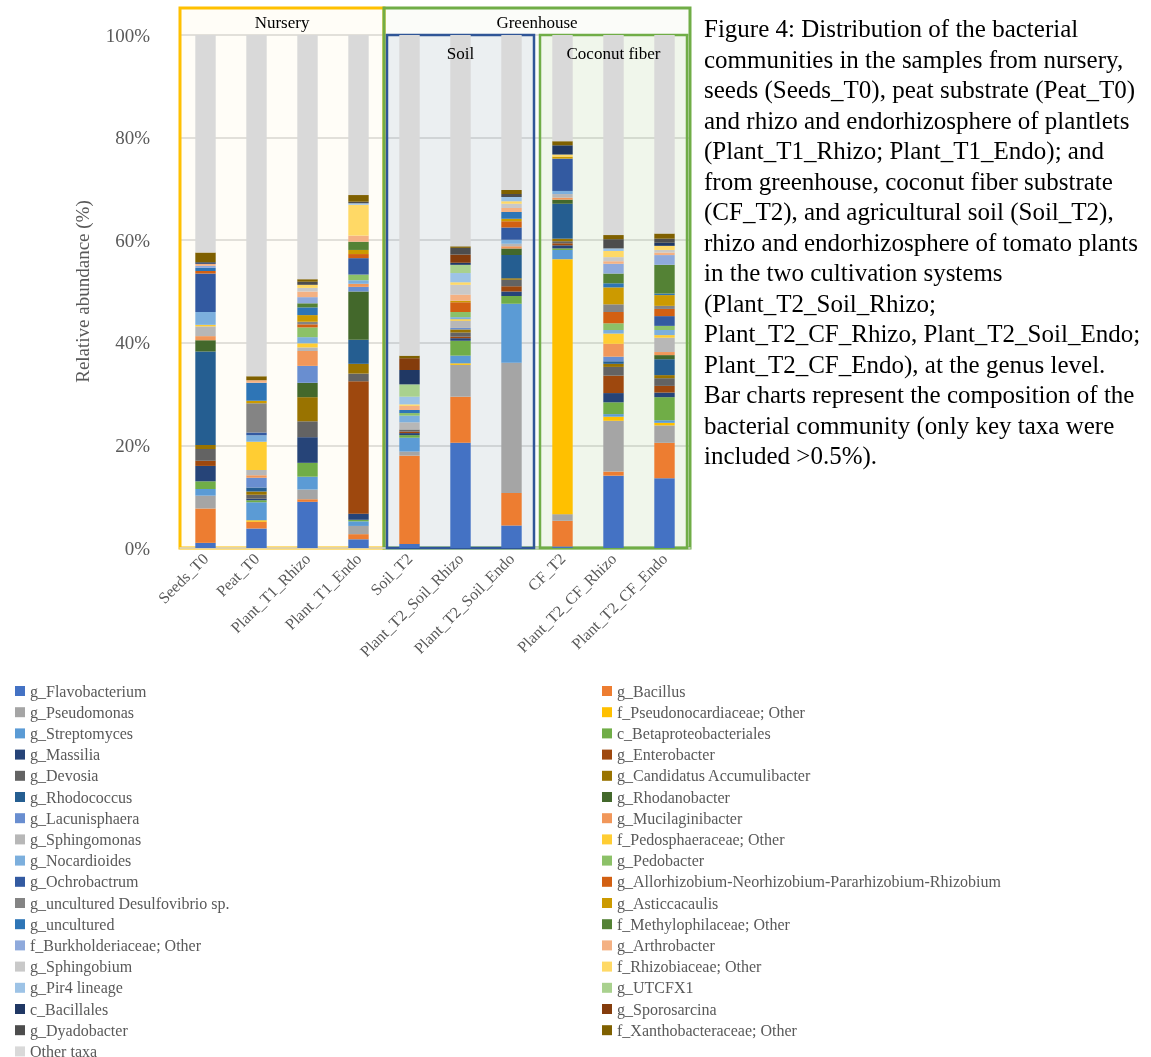 The height and width of the screenshot is (1057, 1151). I want to click on legend-label: g_UTCFX1, so click(655, 988).